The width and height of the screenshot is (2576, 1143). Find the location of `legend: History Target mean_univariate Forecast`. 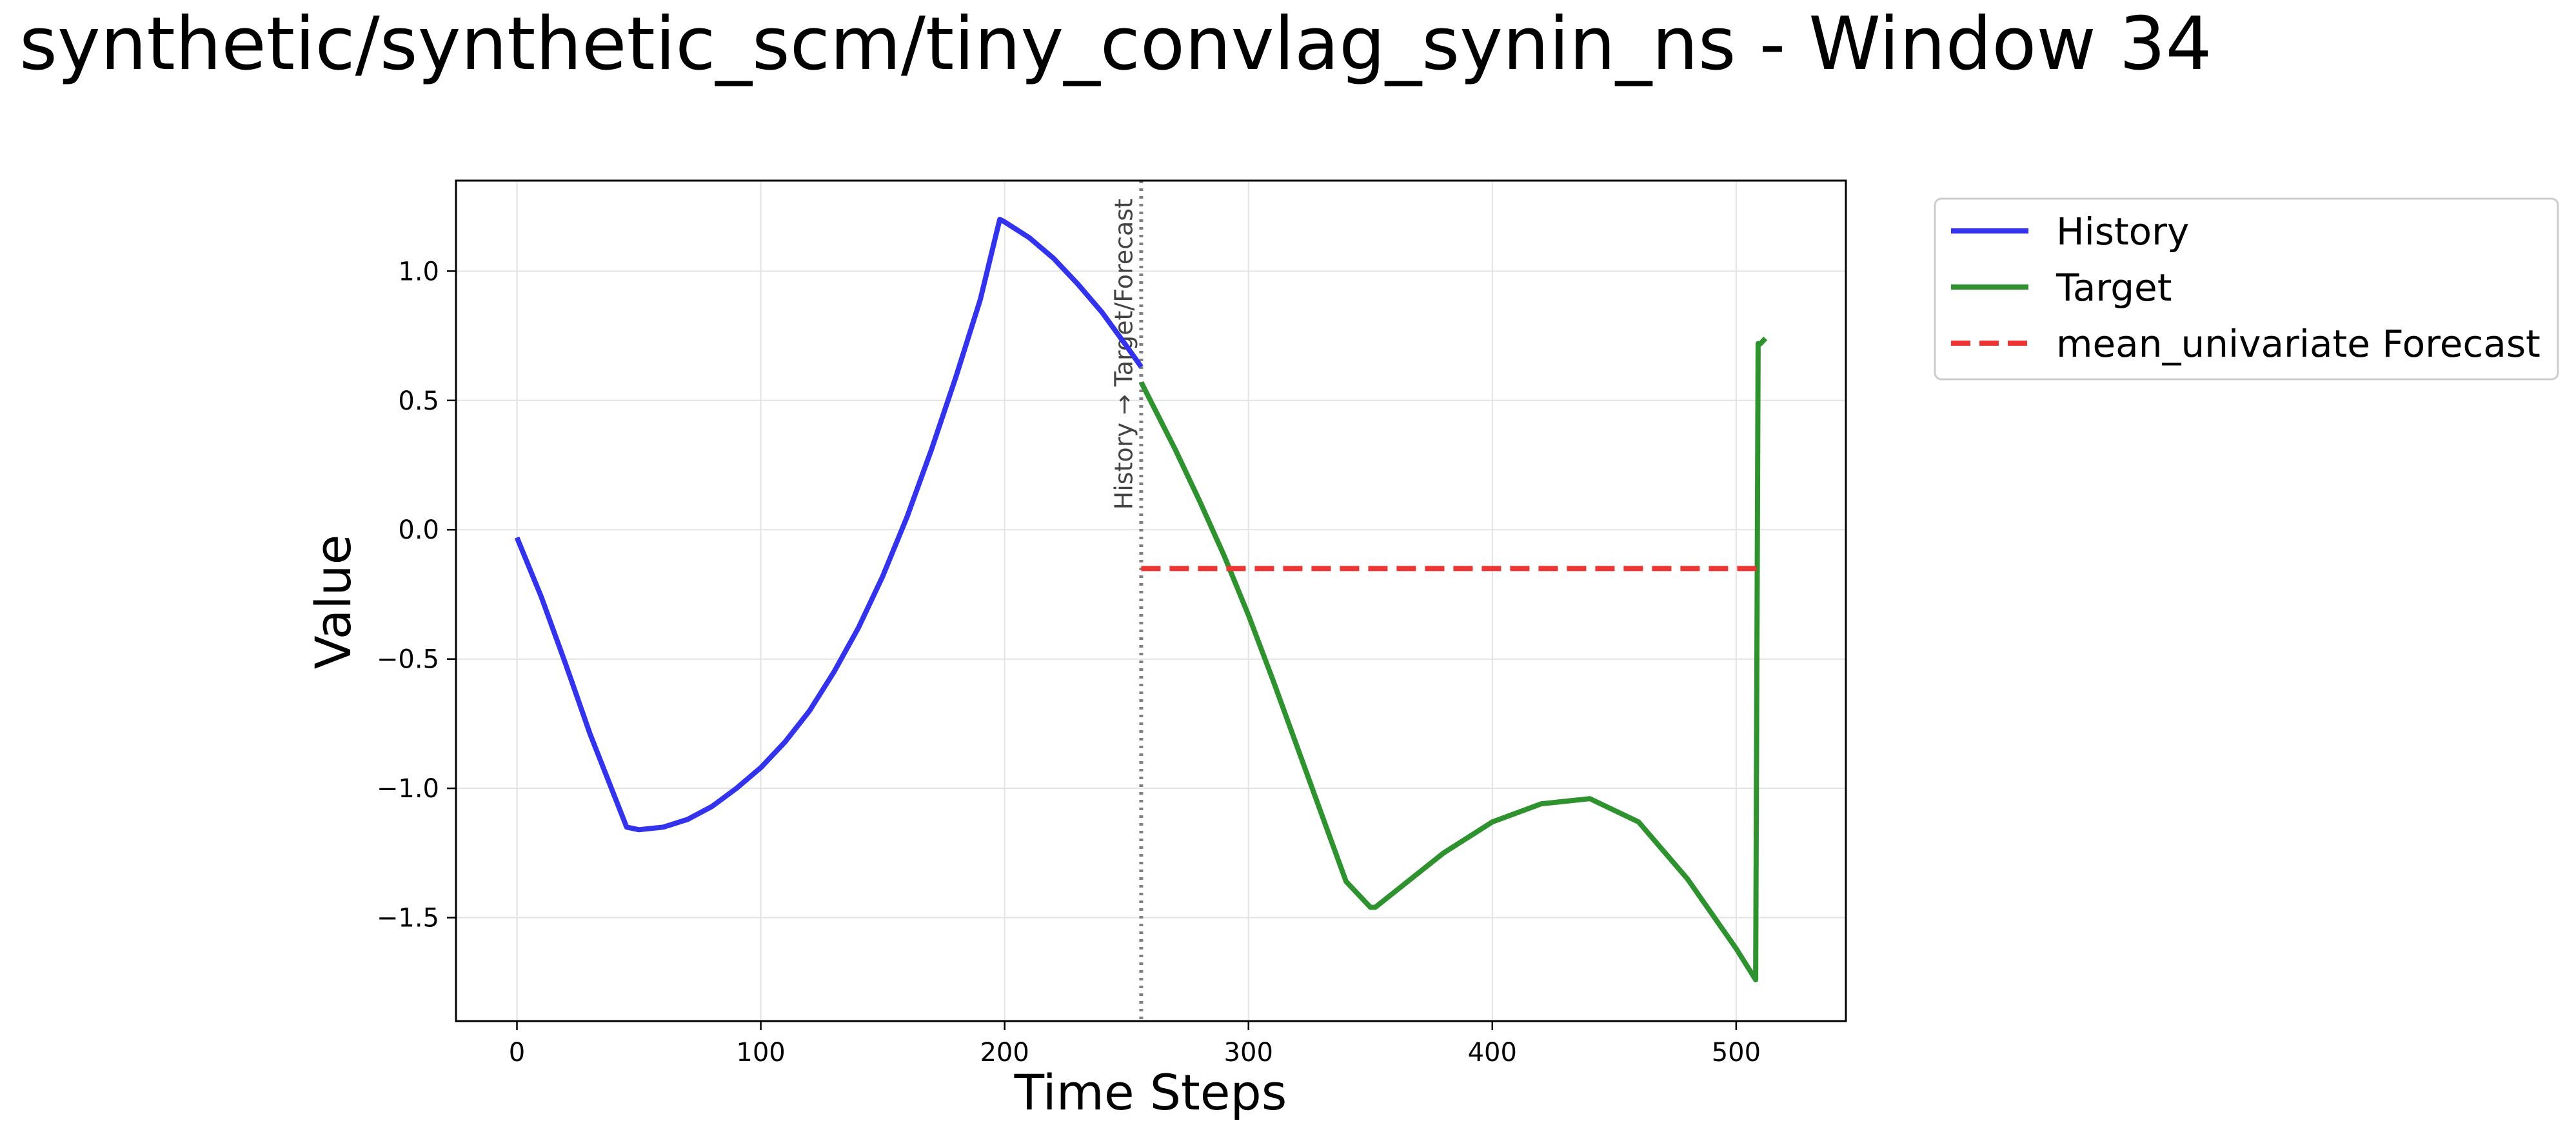

legend: History Target mean_univariate Forecast is located at coordinates (2246, 289).